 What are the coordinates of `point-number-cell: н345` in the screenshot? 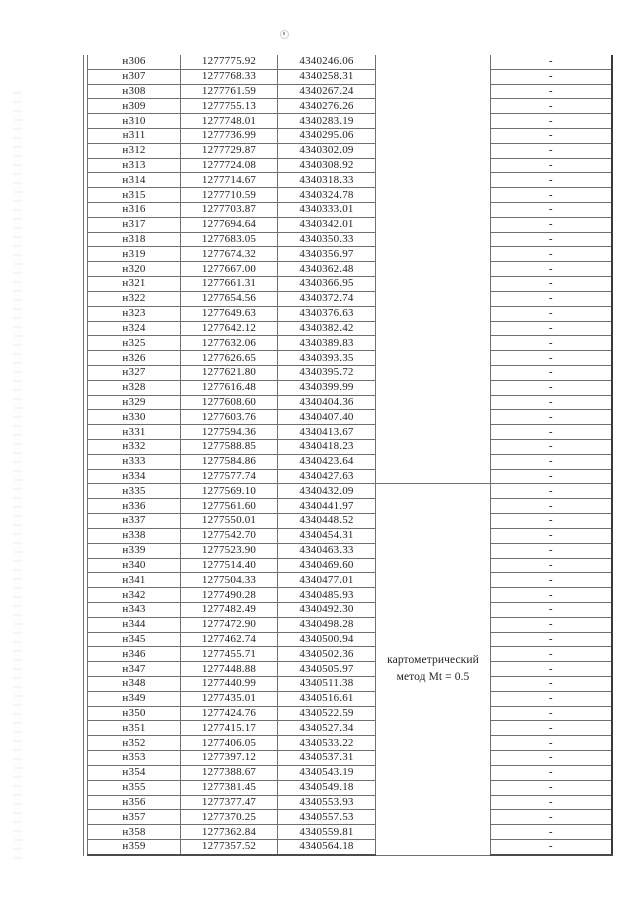 It's located at (134, 639).